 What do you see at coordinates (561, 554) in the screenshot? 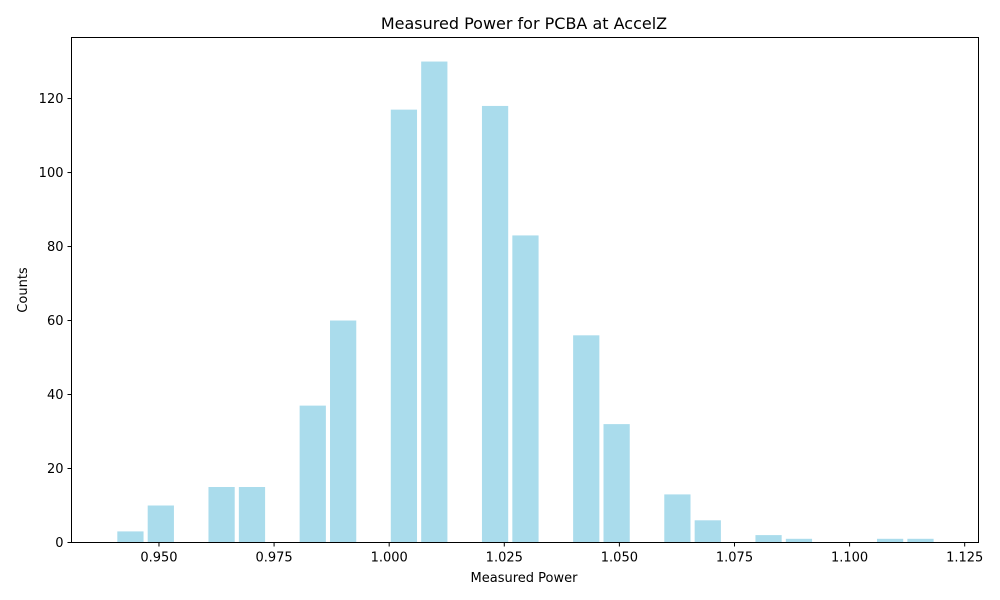
I see `x-axis: 0.950 0.975 1.000 1.025 1.050 1.075 1.100 1.125` at bounding box center [561, 554].